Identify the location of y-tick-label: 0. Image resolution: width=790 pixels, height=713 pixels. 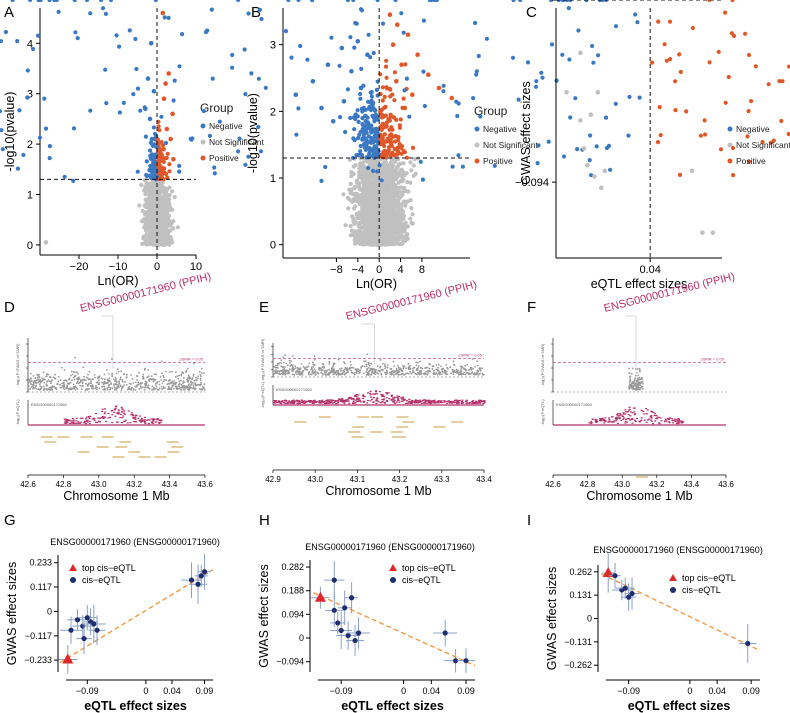
(273, 246).